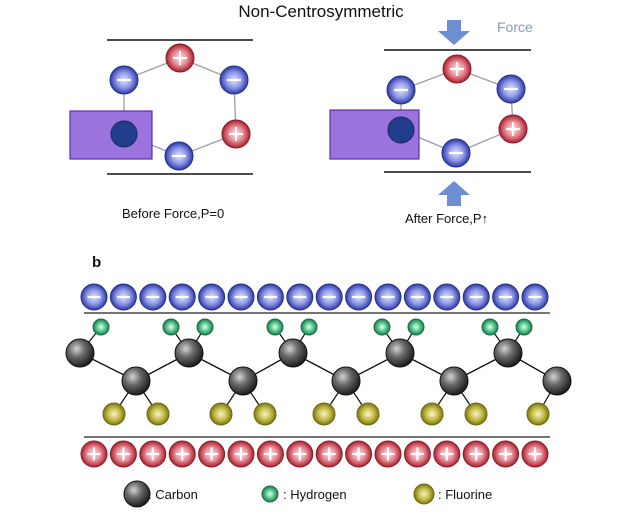  I want to click on force-arrow-up, so click(454, 193).